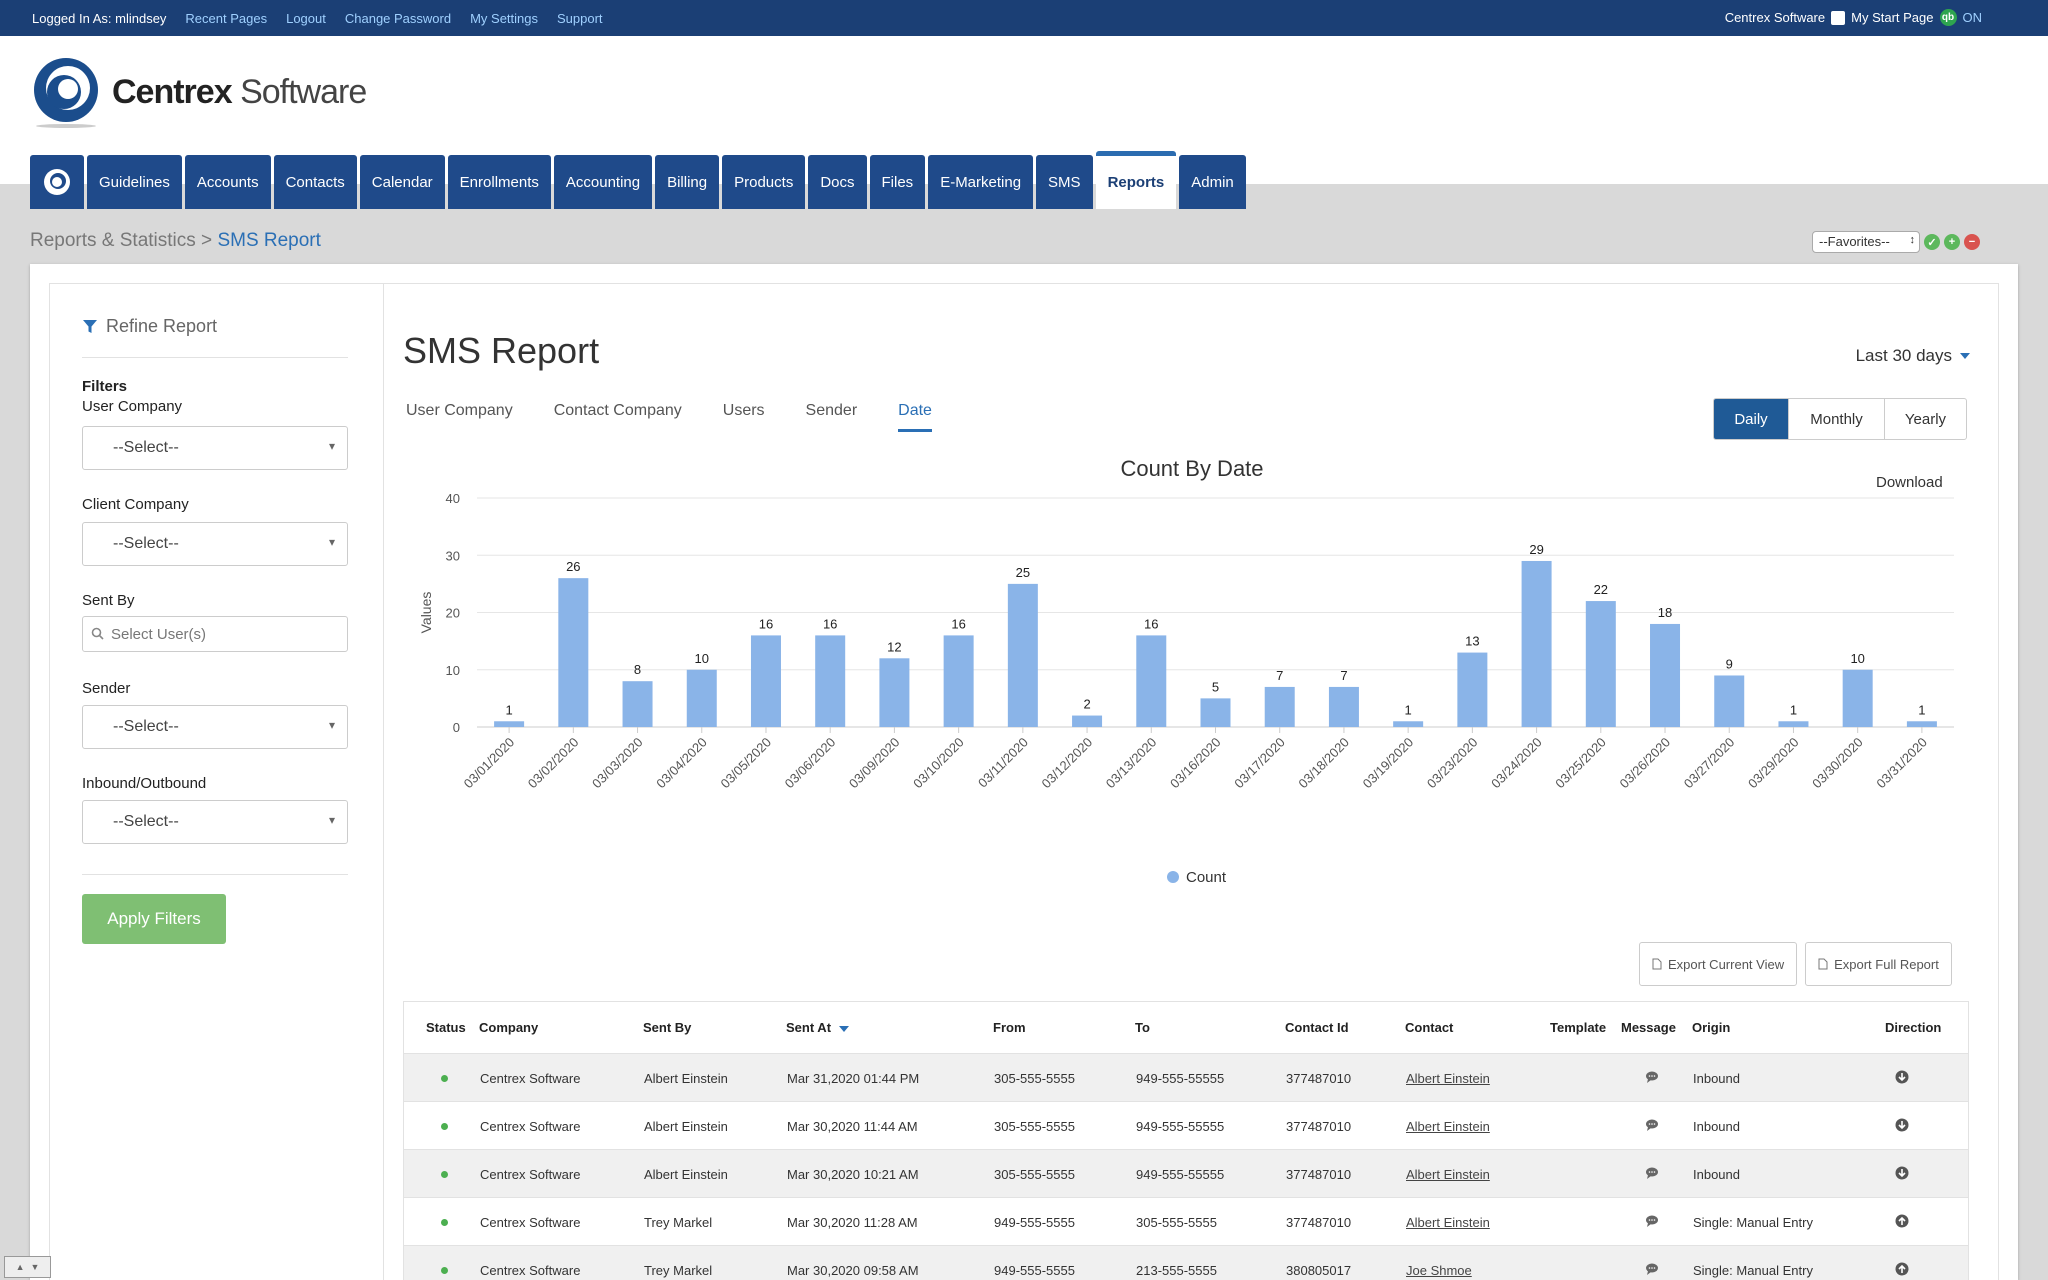 Image resolution: width=2048 pixels, height=1280 pixels. Describe the element at coordinates (1932, 242) in the screenshot. I see `check-icon: ✓` at that location.